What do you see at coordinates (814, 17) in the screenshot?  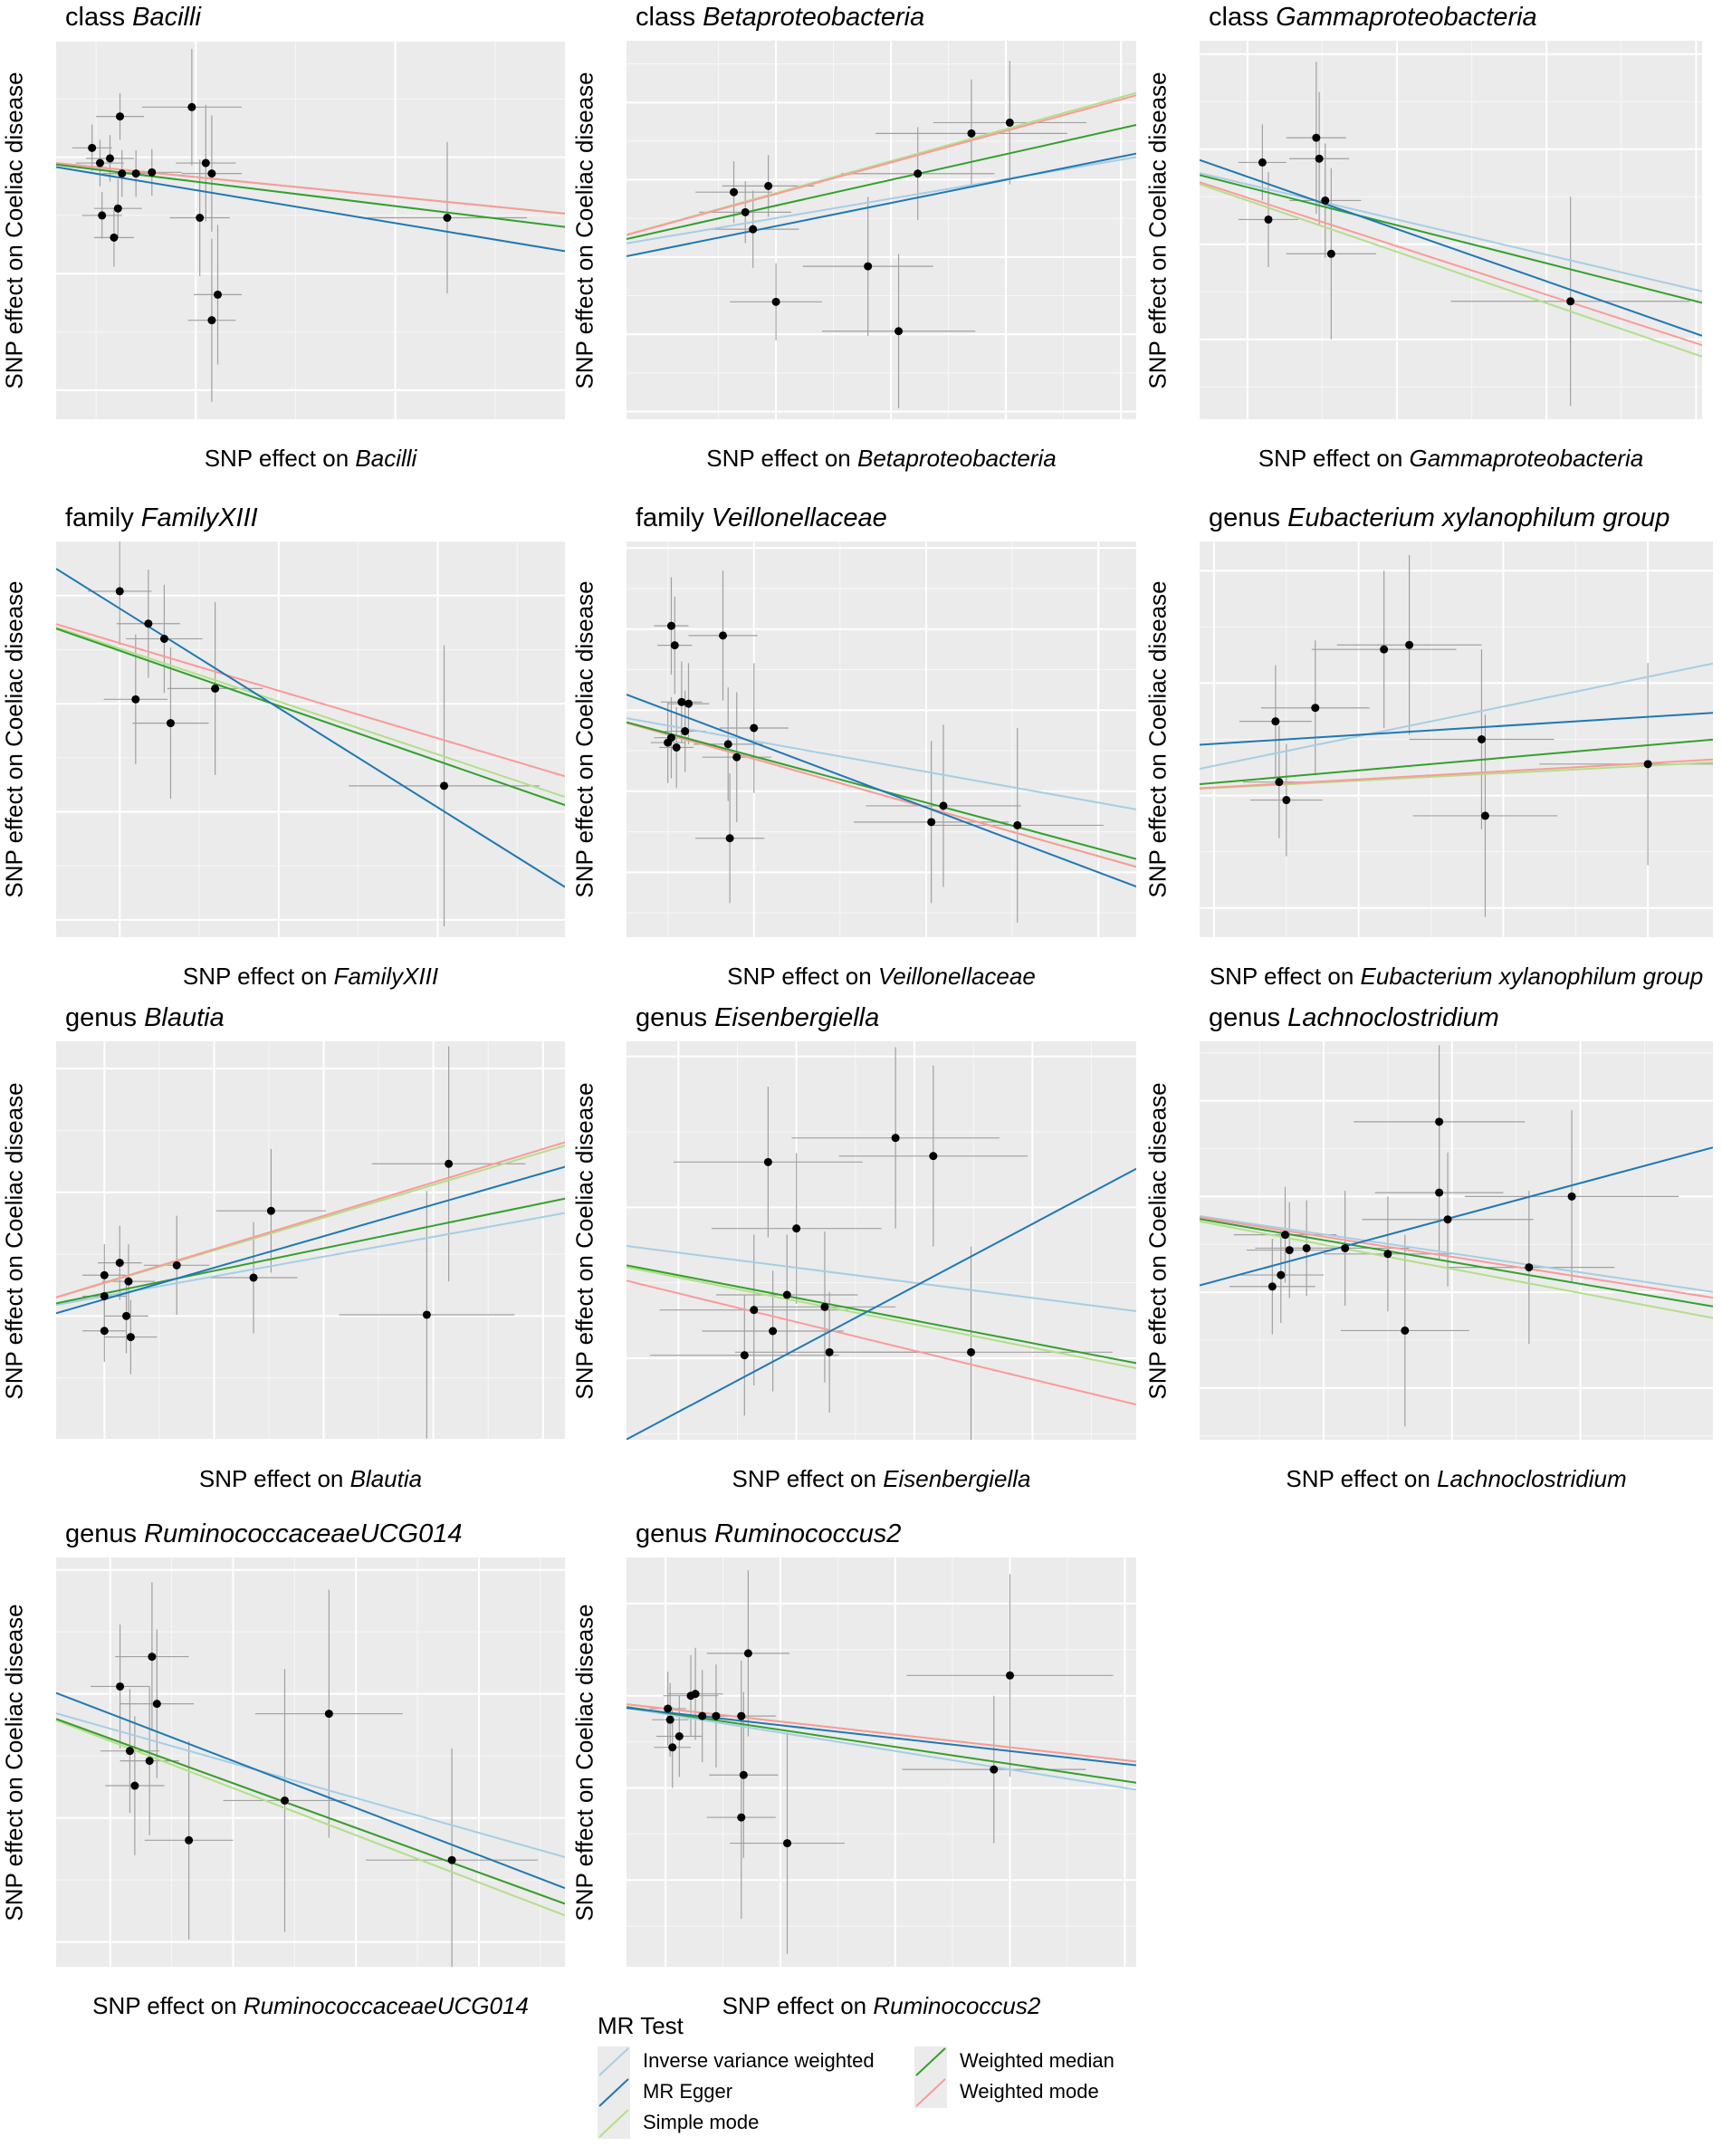 I see `panel-title-taxon: Betaproteobacteria` at bounding box center [814, 17].